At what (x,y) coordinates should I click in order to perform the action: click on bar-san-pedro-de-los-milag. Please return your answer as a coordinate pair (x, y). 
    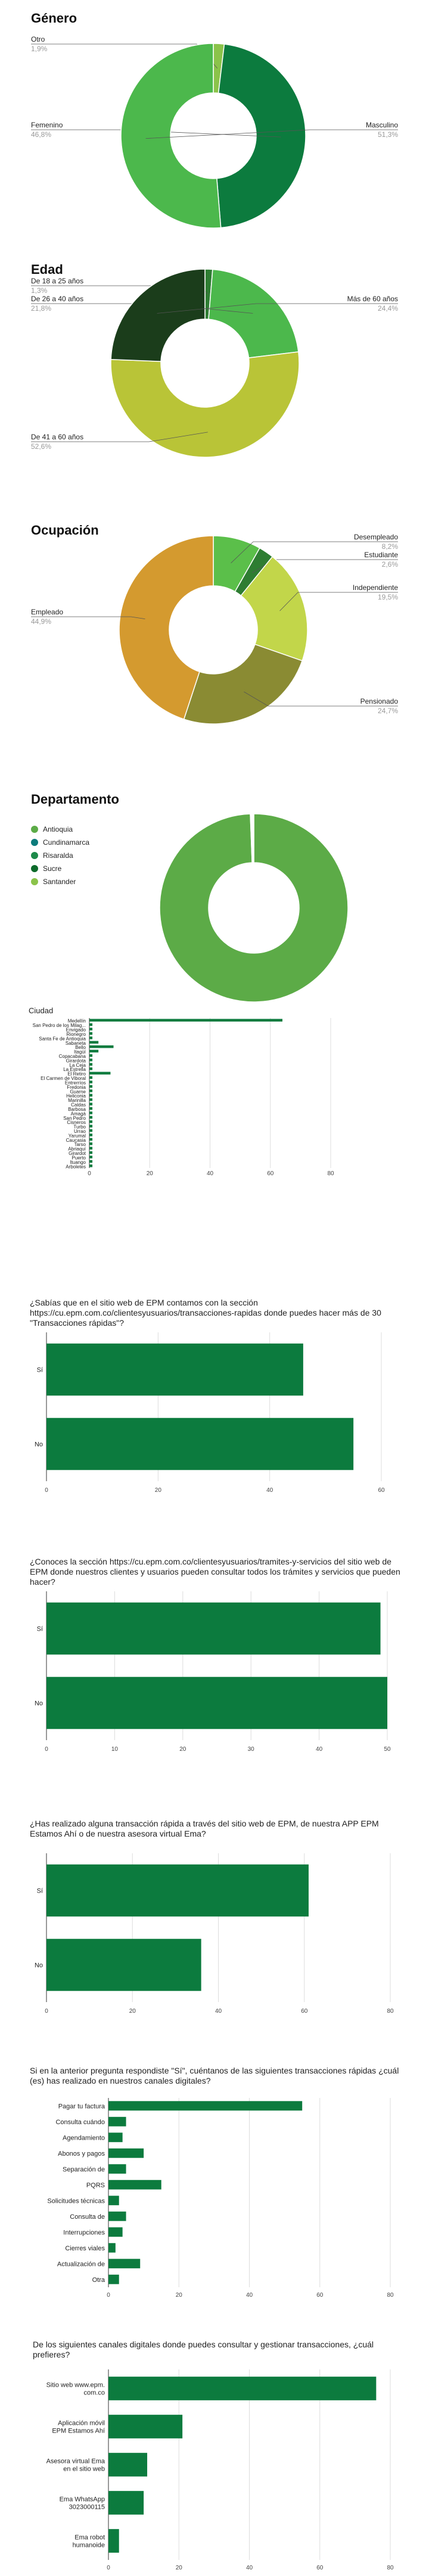
    Looking at the image, I should click on (91, 1024).